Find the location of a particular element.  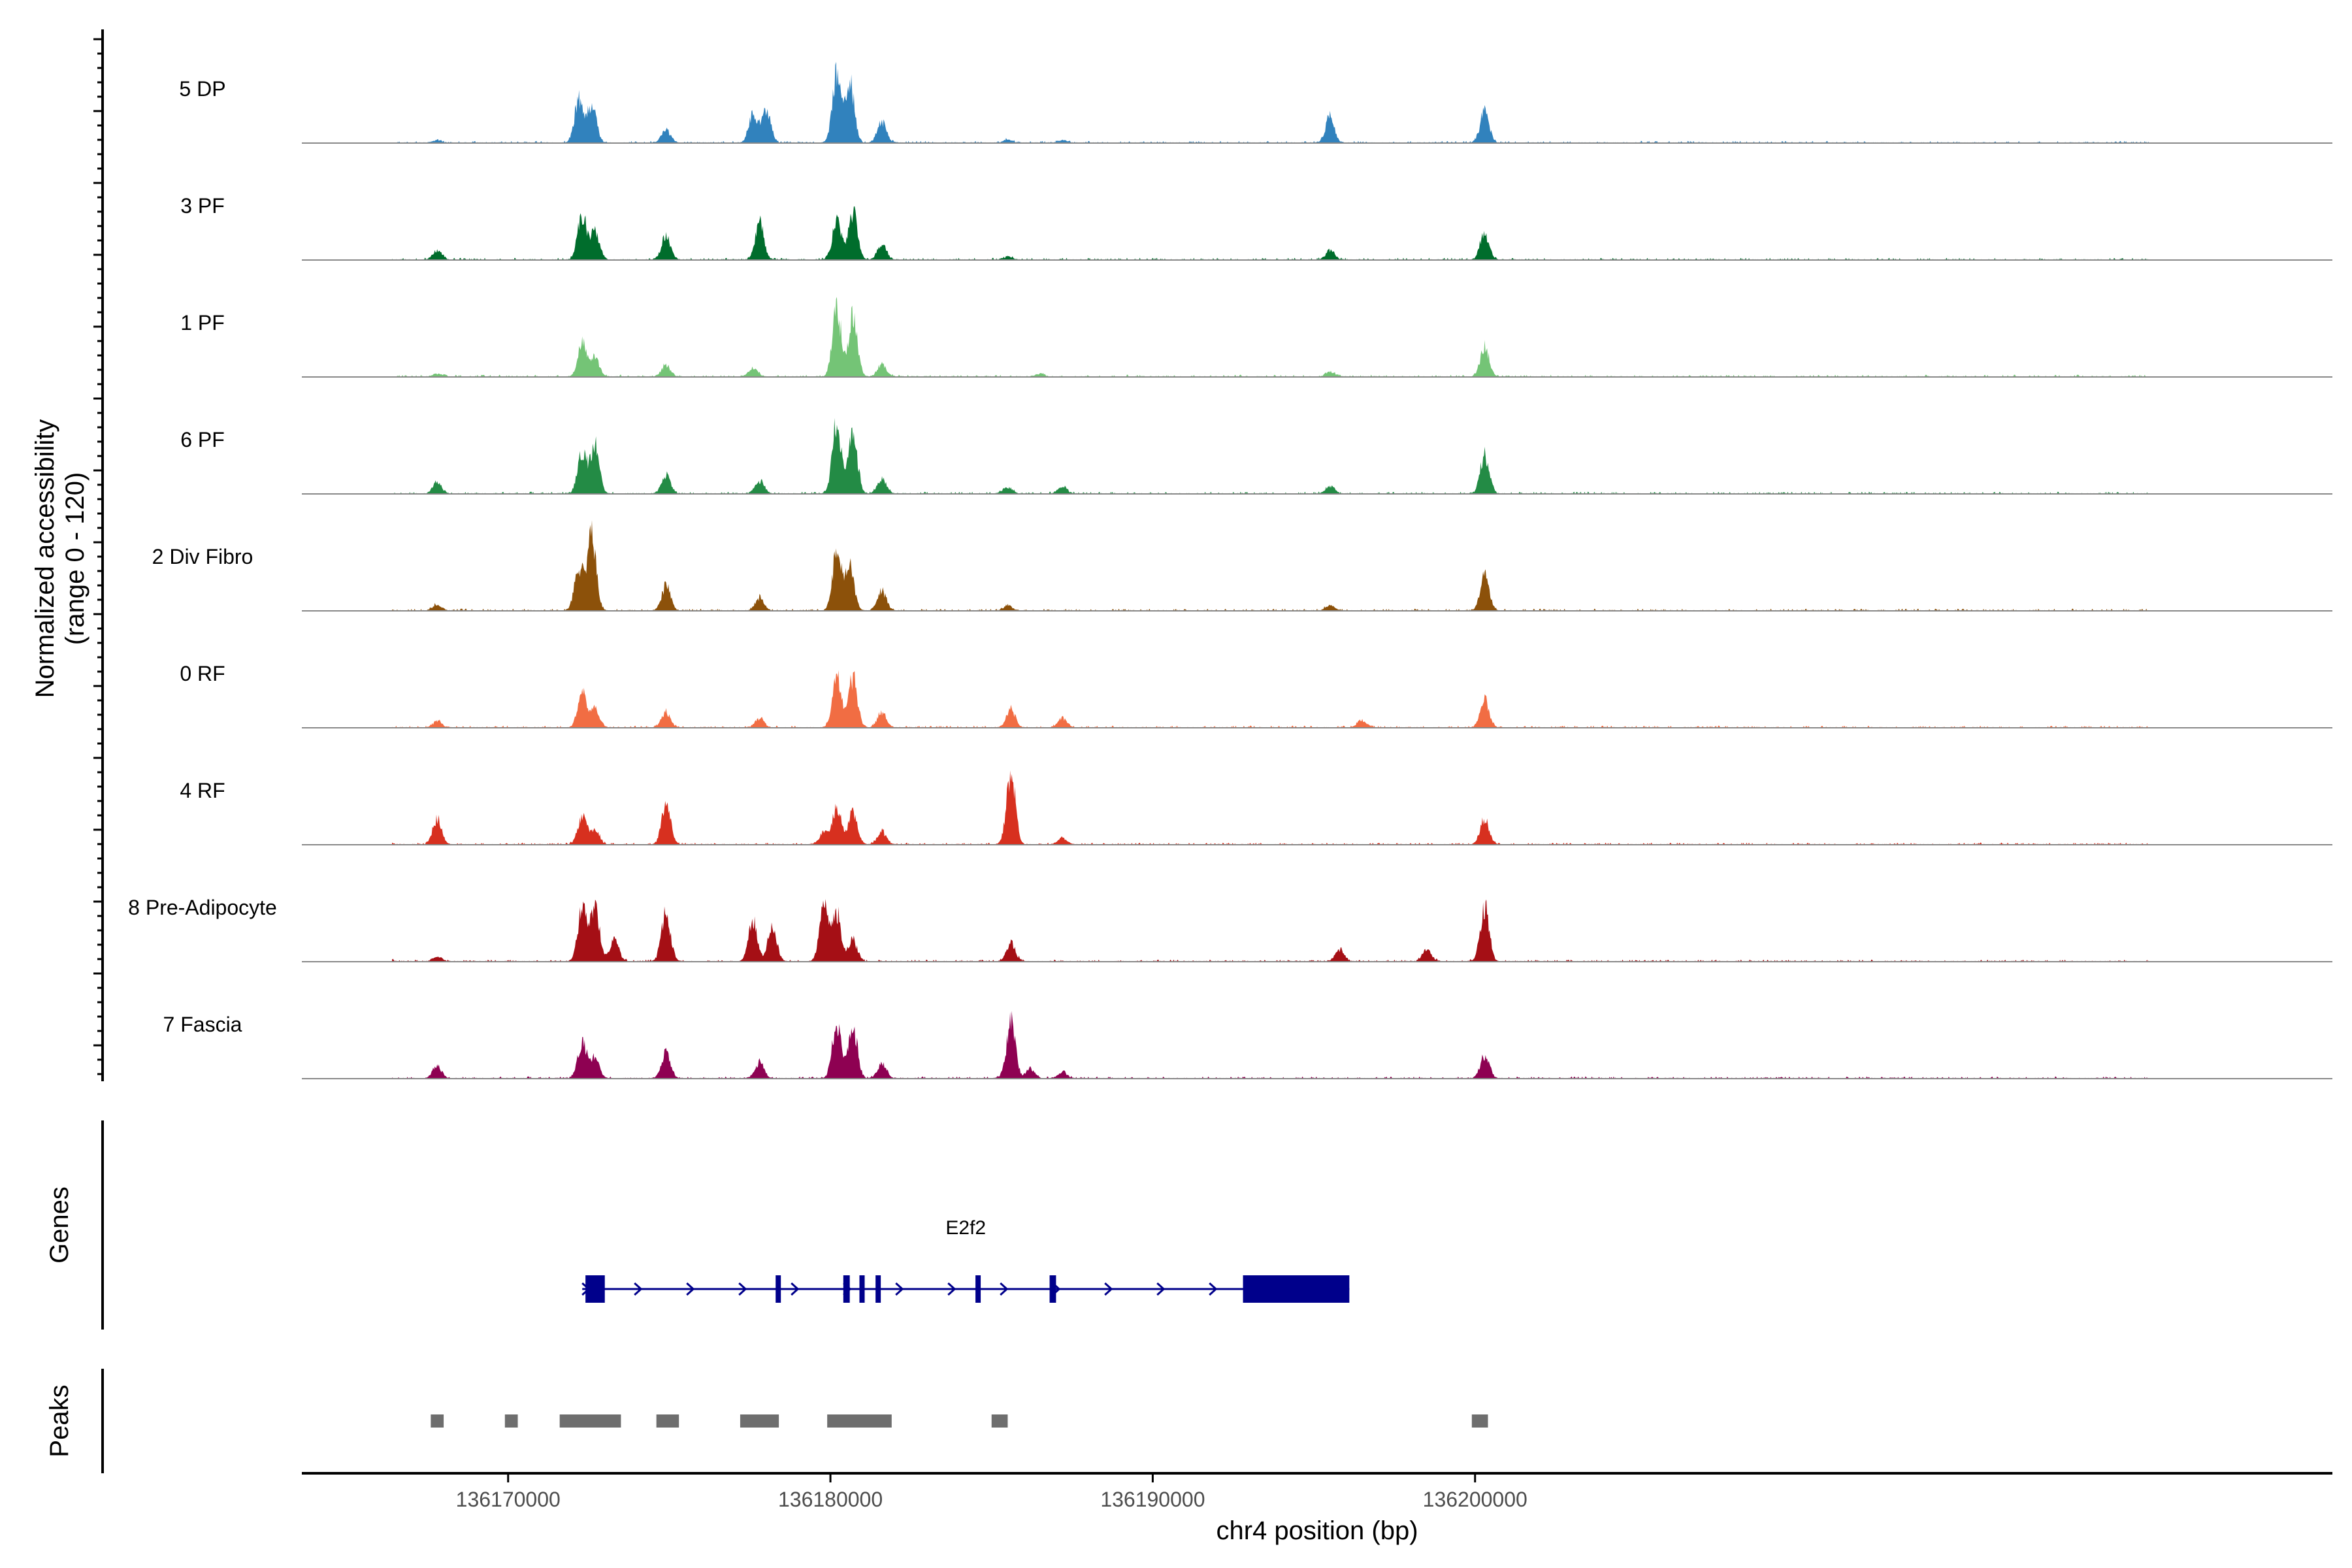

coverage-track: 8 Pre-Adipocyte is located at coordinates (1230, 929).